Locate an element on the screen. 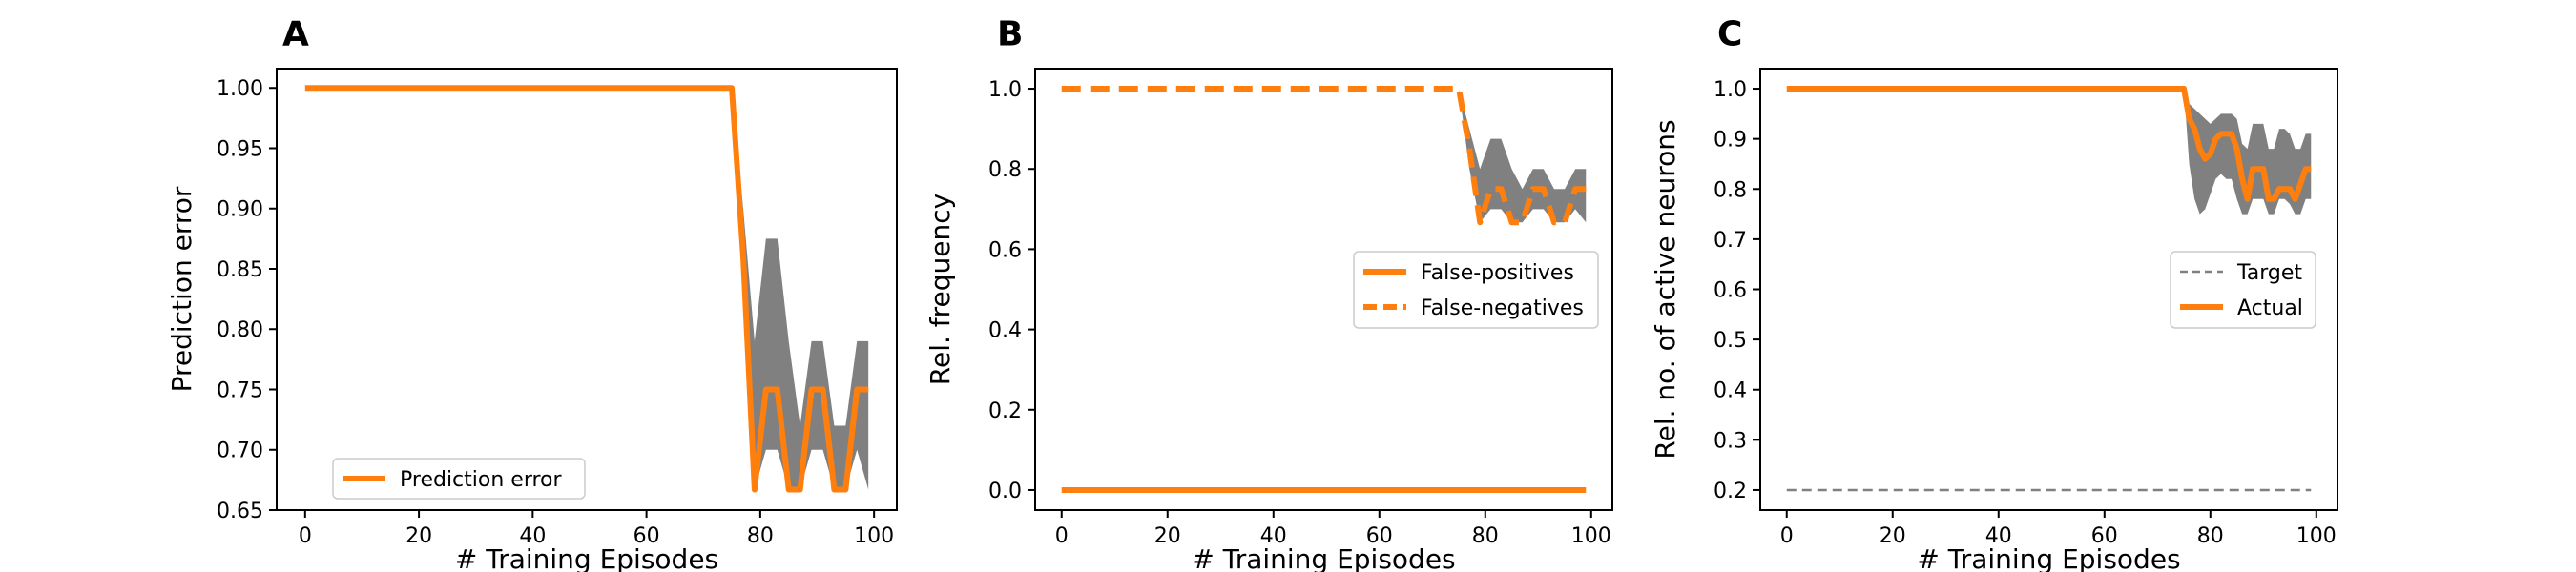  series-line-false-negatives is located at coordinates (1324, 156).